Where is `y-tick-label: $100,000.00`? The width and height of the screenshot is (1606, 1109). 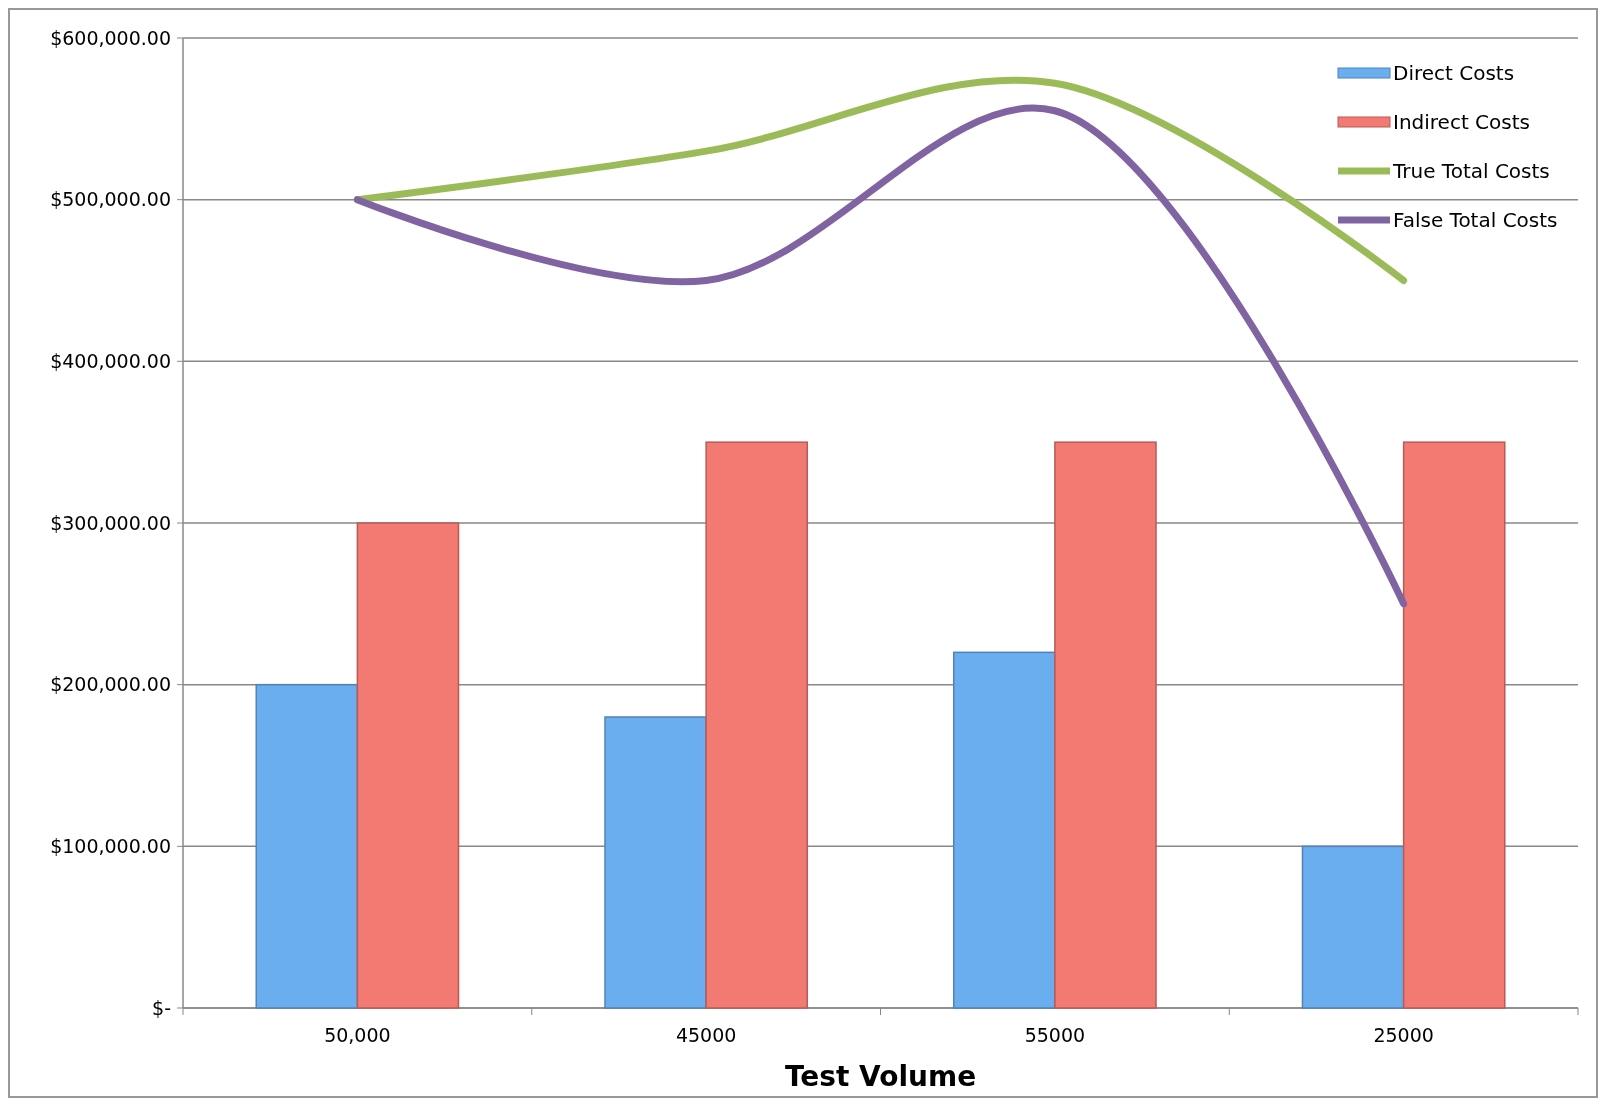
y-tick-label: $100,000.00 is located at coordinates (110, 845).